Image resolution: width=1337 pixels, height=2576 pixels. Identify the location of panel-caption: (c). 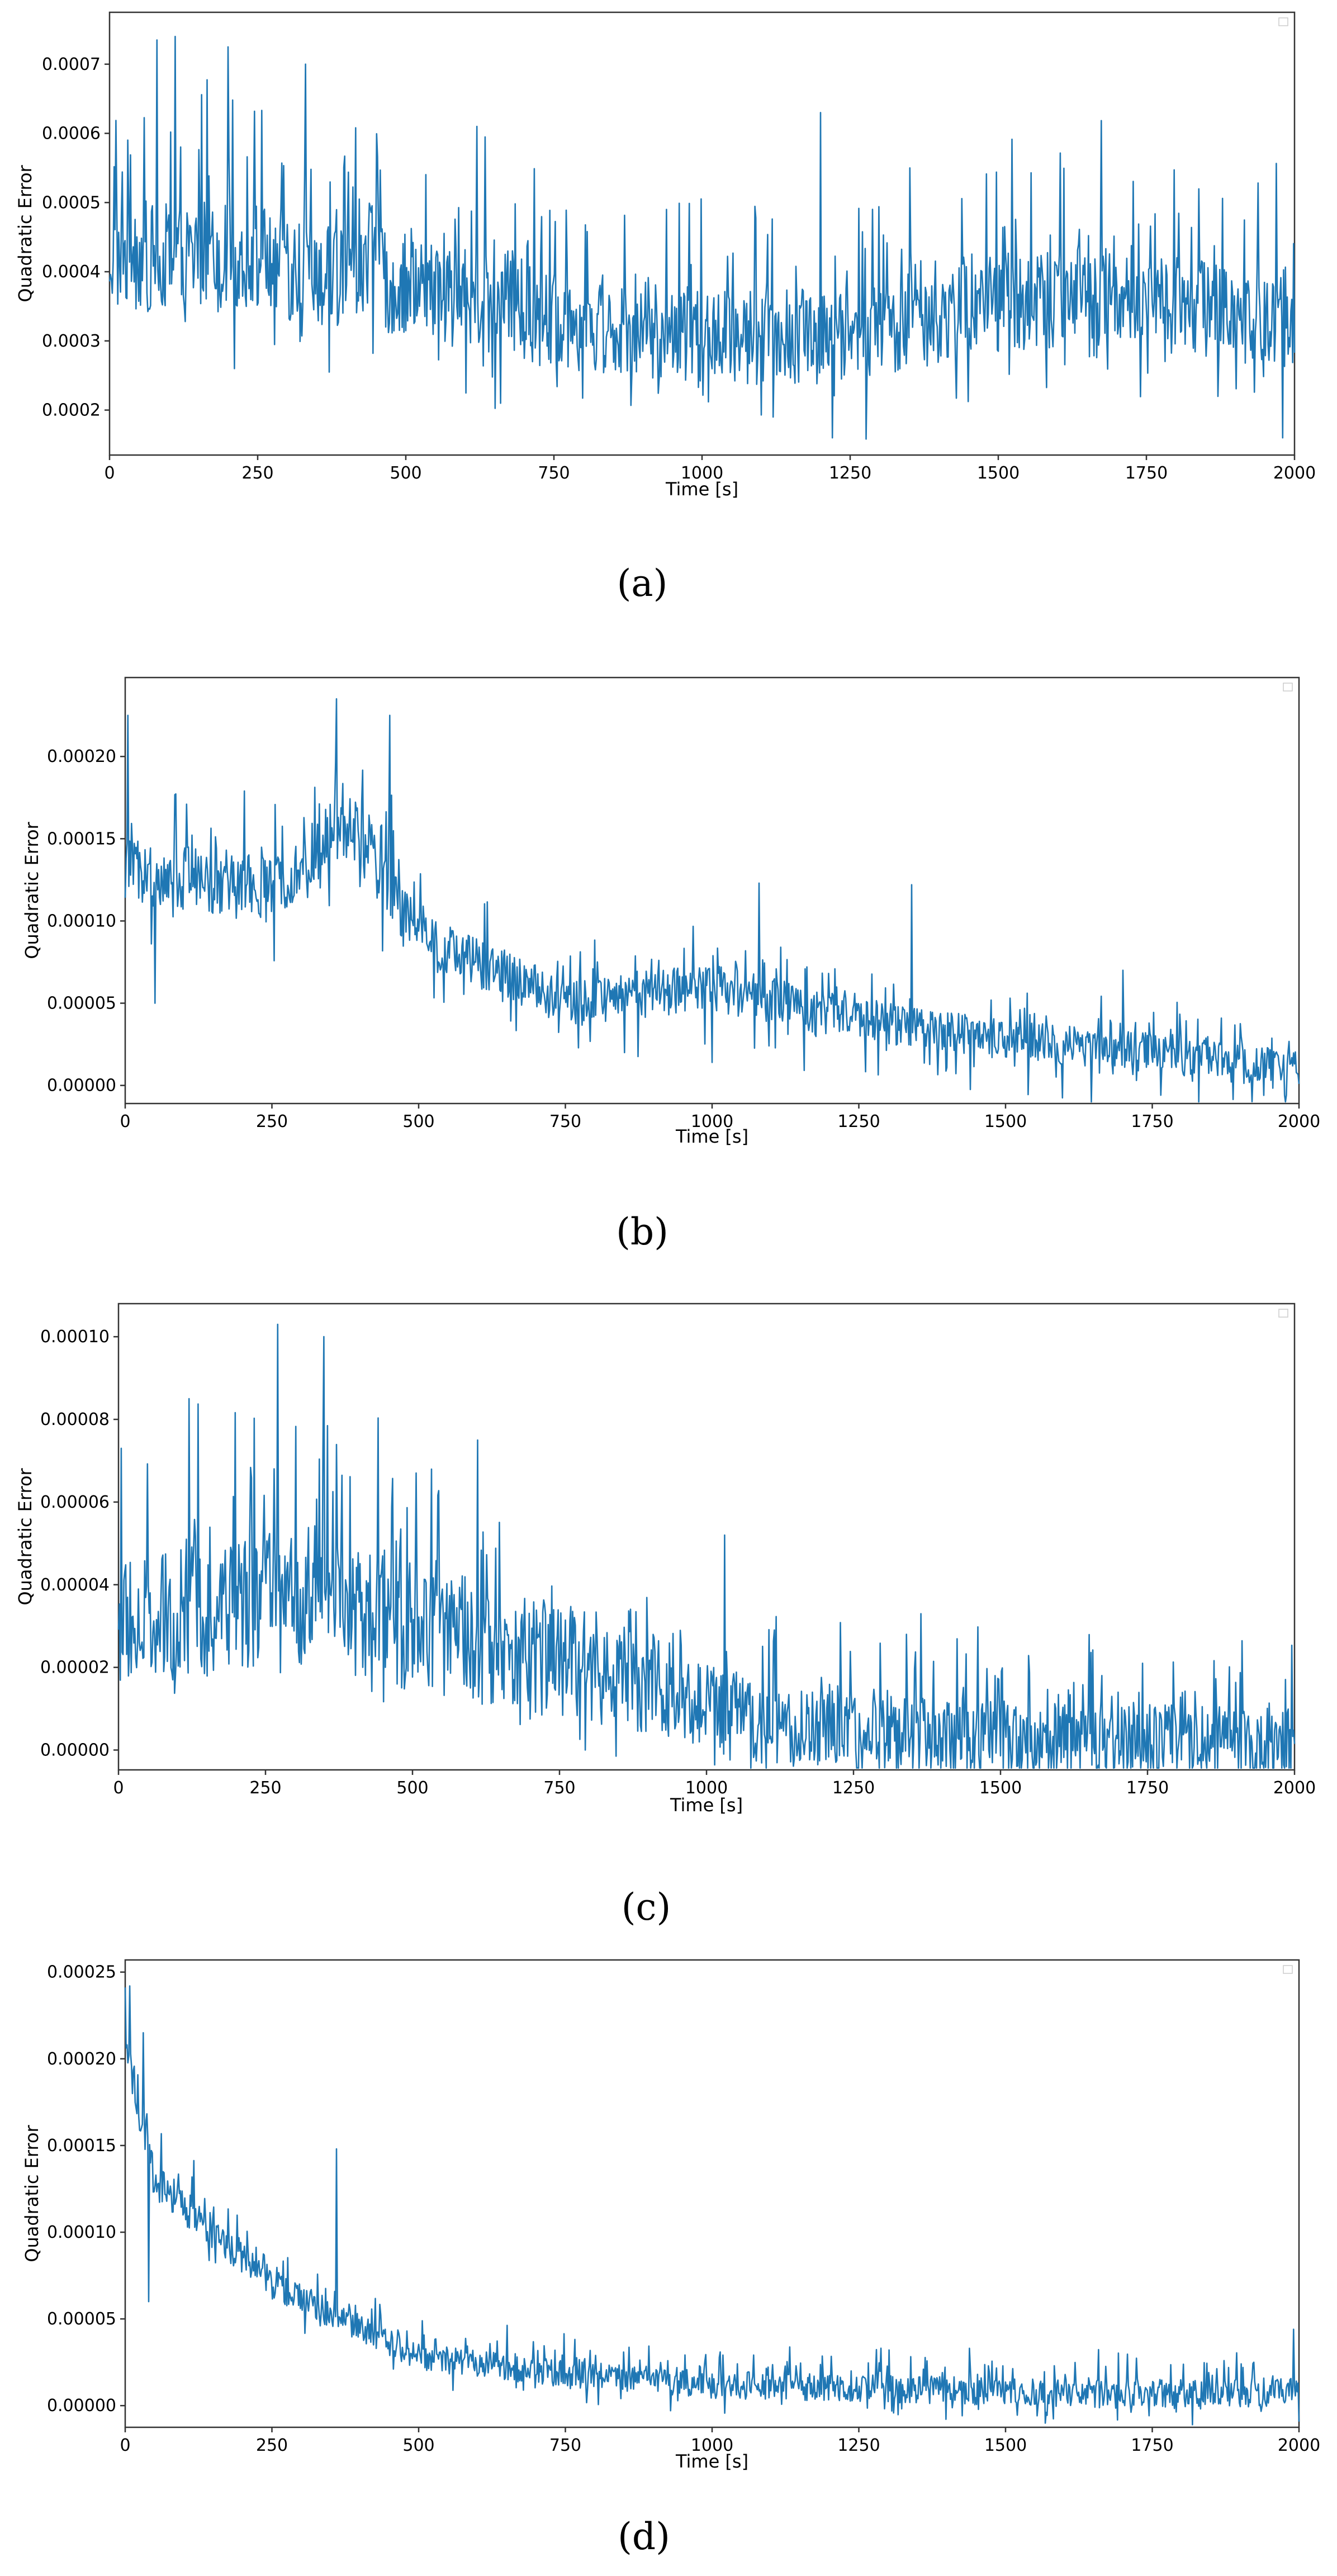
(646, 1908).